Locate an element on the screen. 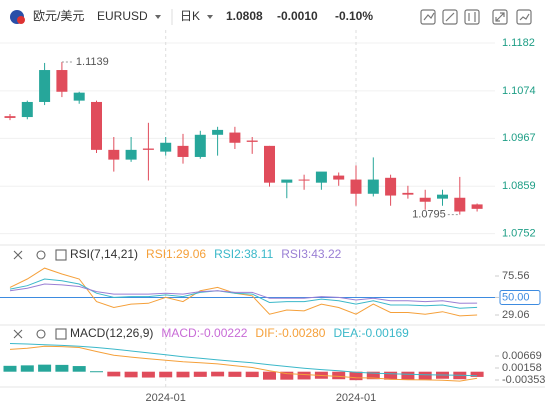 This screenshot has height=412, width=545. legend-entry: RSI3:43.22 is located at coordinates (311, 254).